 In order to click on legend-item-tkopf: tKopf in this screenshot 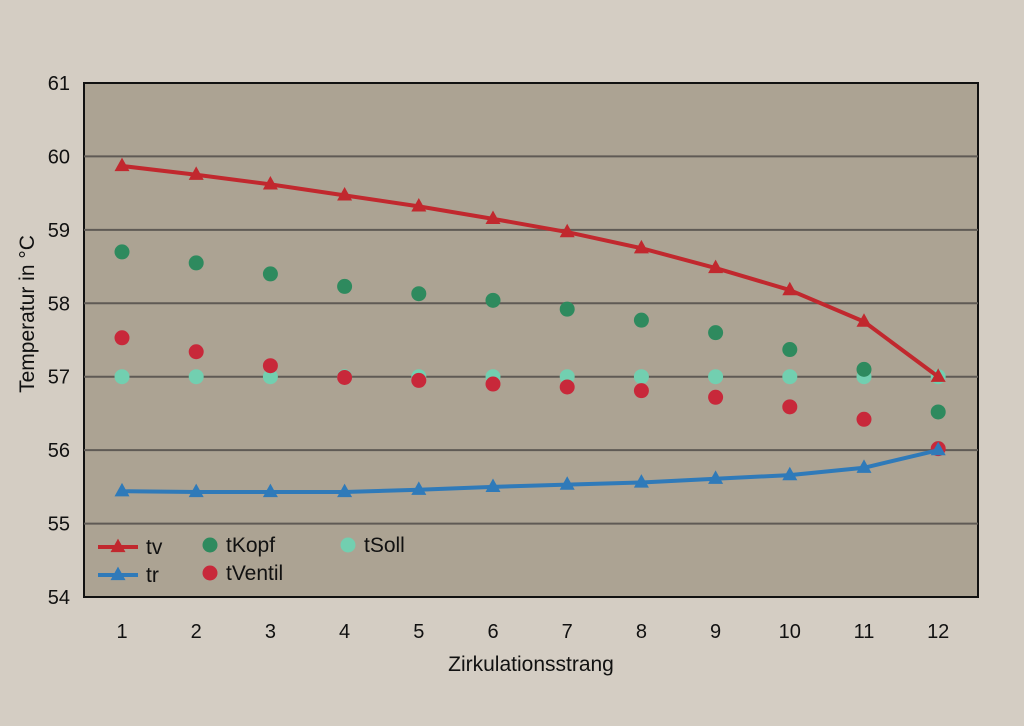, I will do `click(238, 545)`.